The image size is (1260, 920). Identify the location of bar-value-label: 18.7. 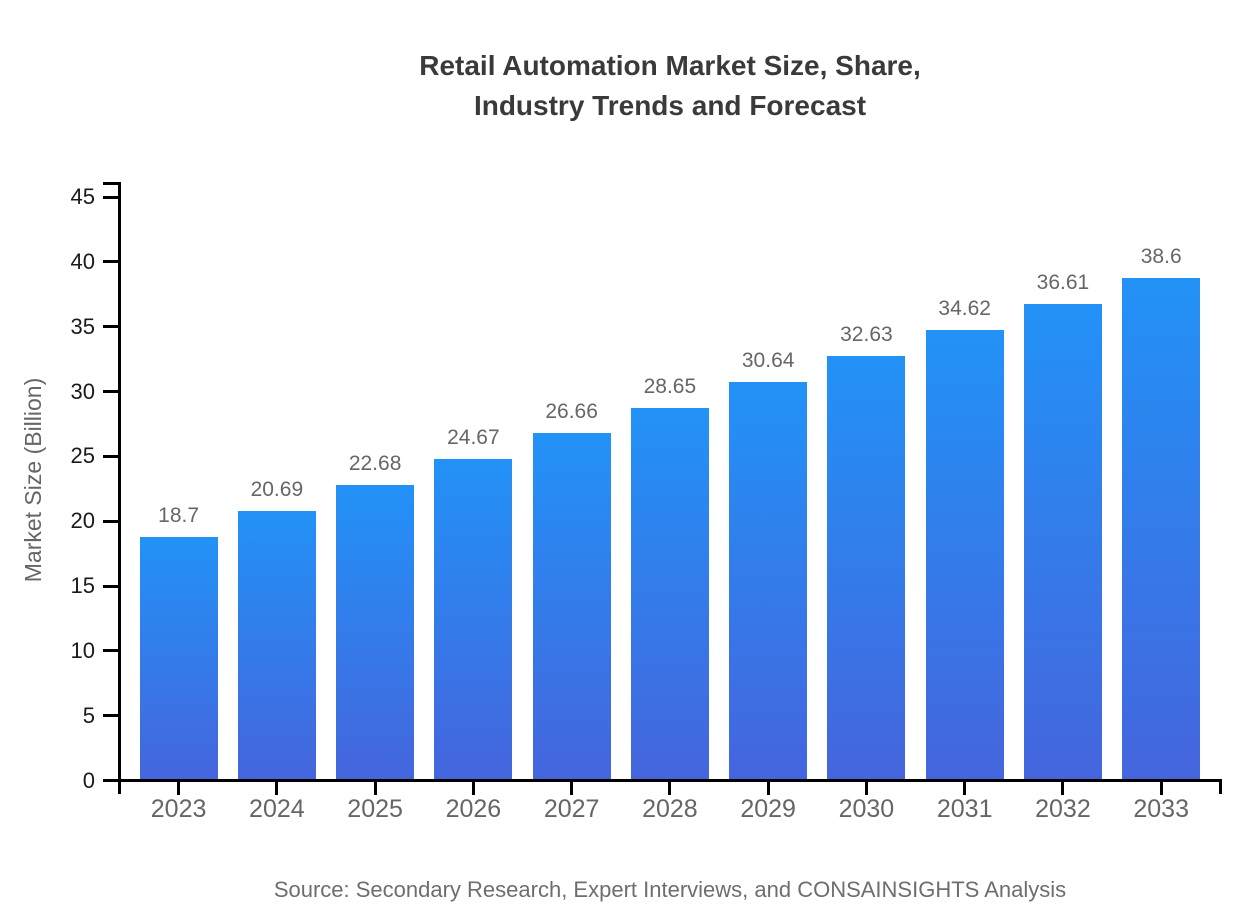
(179, 515).